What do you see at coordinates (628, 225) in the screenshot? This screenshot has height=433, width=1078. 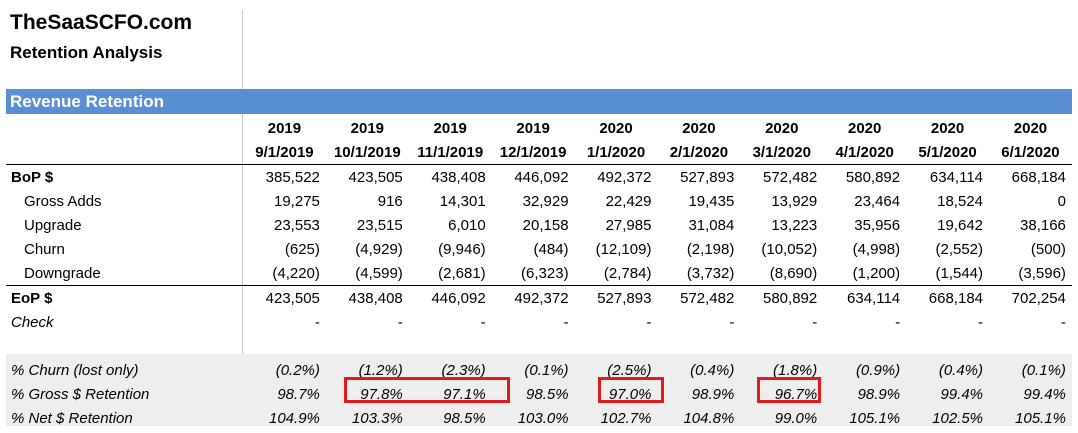 I see `upgrade-cell: 27,985` at bounding box center [628, 225].